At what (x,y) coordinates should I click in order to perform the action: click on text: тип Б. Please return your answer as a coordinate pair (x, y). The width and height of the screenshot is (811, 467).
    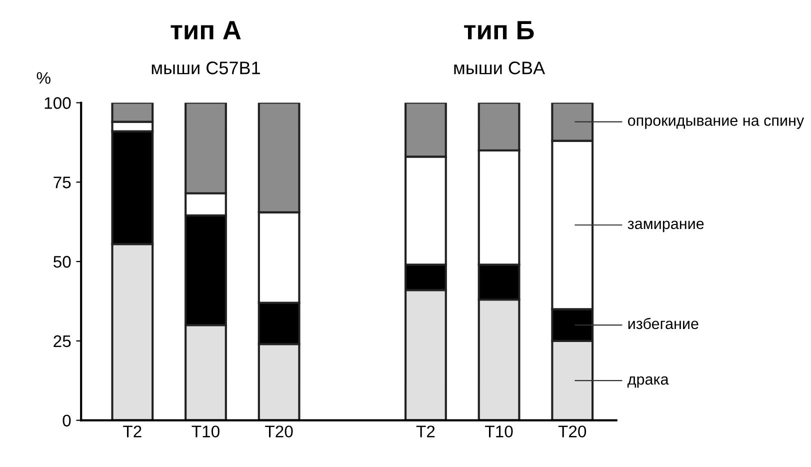
    Looking at the image, I should click on (499, 30).